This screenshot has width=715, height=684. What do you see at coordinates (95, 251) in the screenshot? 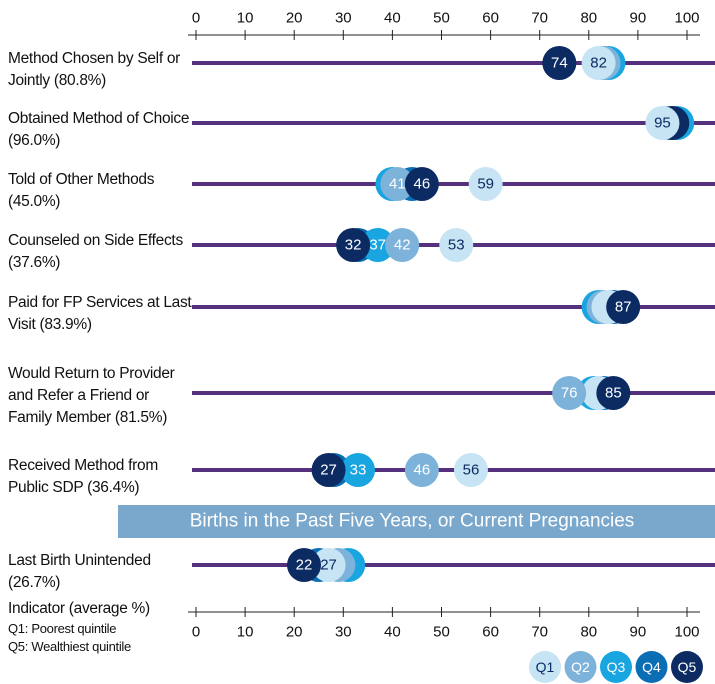
I see `row-label: Counseled on Side Effects (37.6%)` at bounding box center [95, 251].